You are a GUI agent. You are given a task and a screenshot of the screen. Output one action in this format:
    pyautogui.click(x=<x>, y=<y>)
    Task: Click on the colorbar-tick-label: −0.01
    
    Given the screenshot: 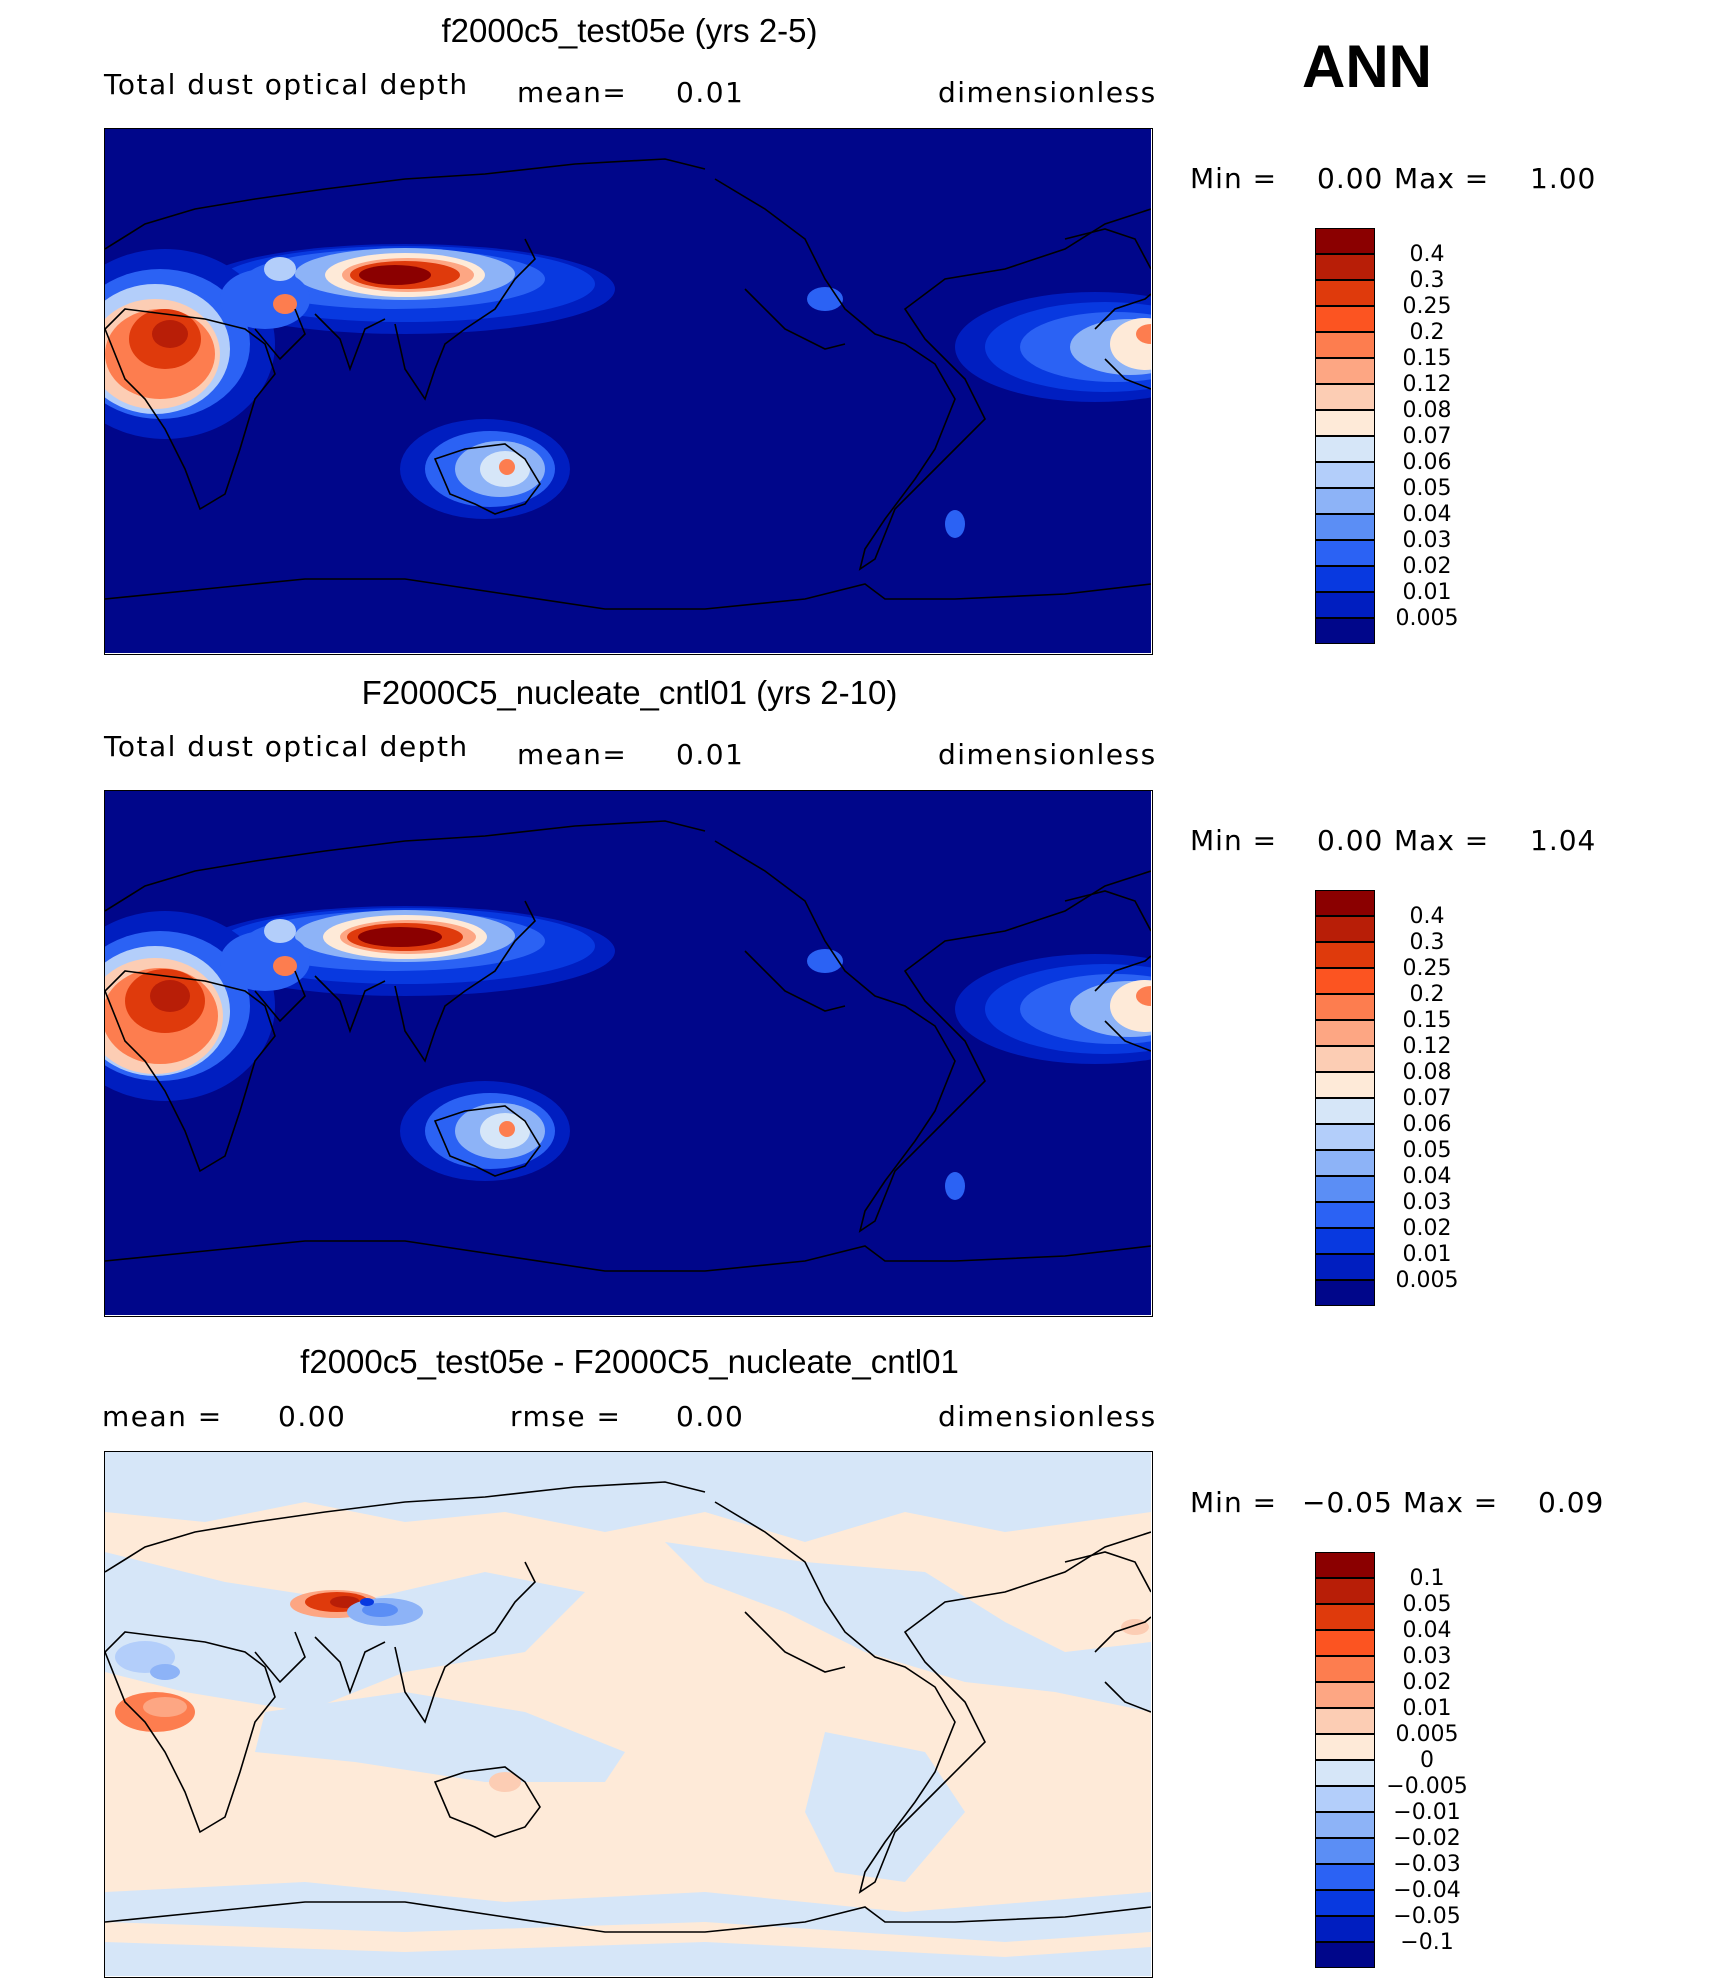 What is the action you would take?
    pyautogui.click(x=1427, y=1812)
    